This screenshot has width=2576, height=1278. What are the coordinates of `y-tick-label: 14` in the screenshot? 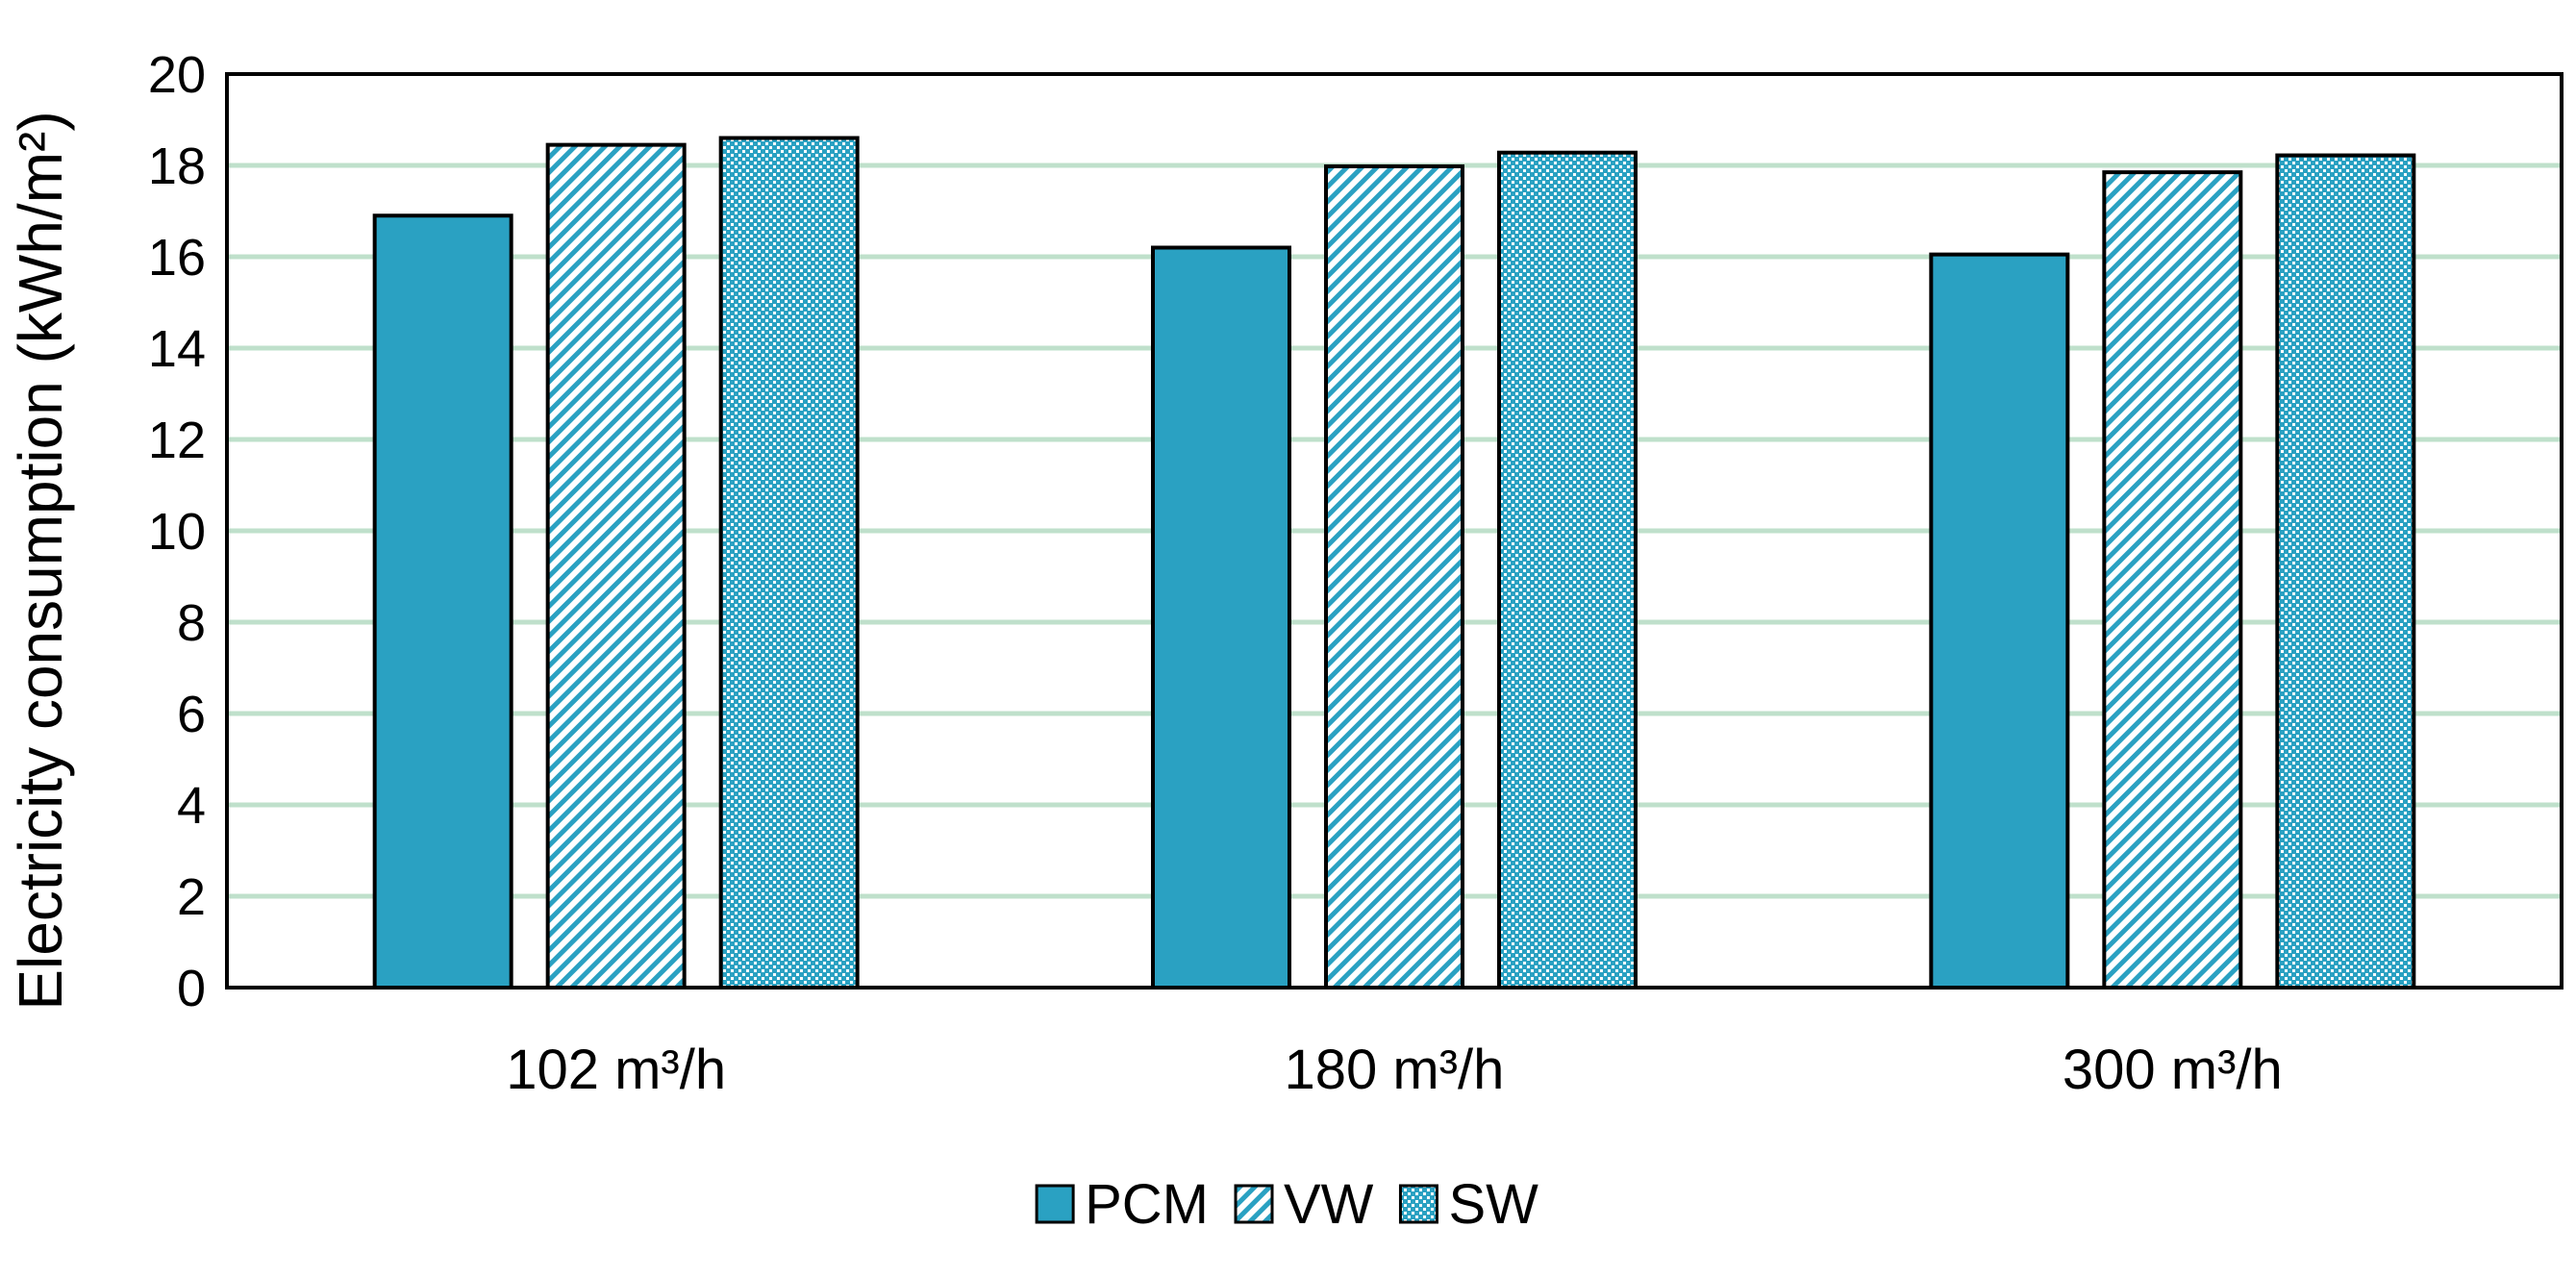 It's located at (177, 349).